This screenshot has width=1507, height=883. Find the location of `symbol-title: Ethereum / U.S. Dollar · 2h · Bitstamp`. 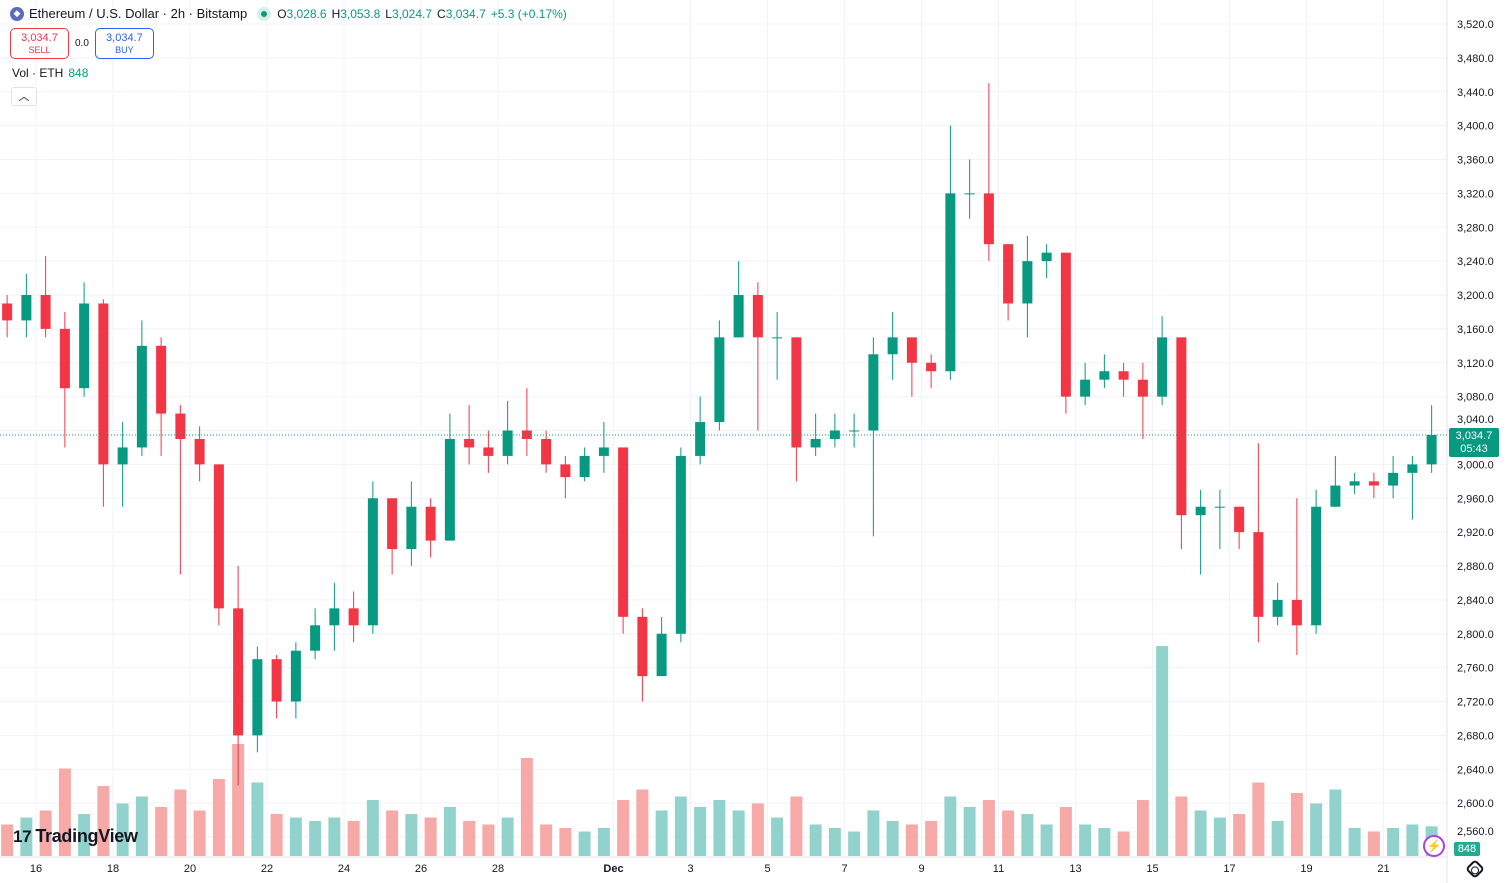

symbol-title: Ethereum / U.S. Dollar · 2h · Bitstamp is located at coordinates (138, 13).